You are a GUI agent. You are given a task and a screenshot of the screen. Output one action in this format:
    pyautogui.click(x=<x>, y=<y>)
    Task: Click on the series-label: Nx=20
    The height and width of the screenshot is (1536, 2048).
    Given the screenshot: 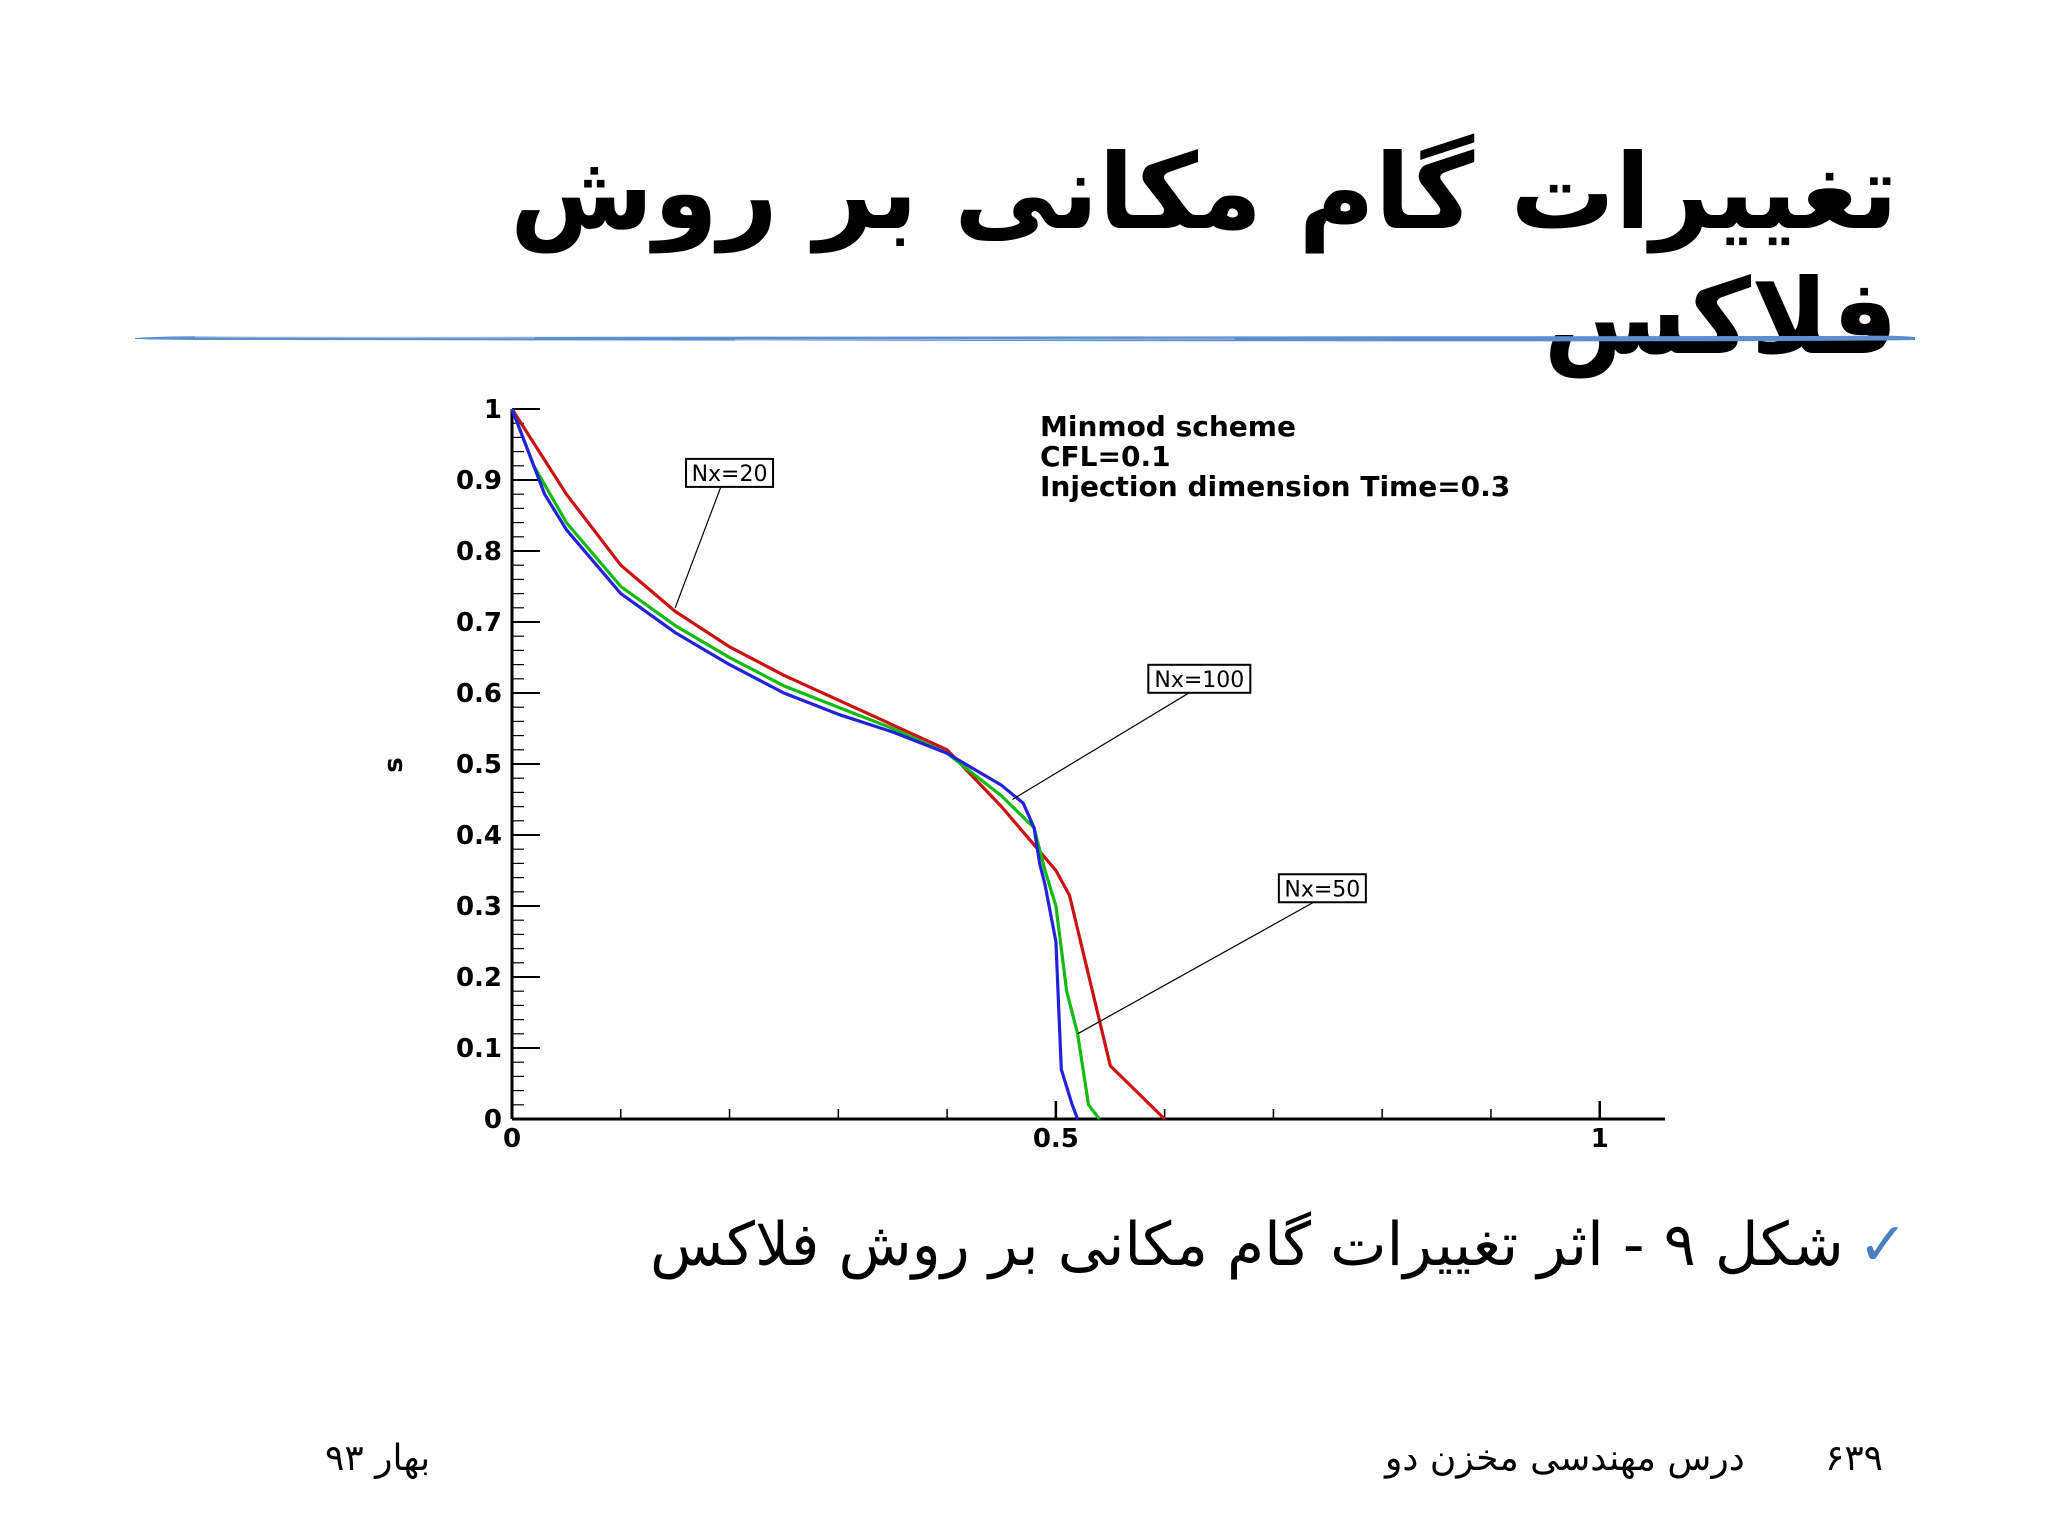 What is the action you would take?
    pyautogui.click(x=730, y=474)
    